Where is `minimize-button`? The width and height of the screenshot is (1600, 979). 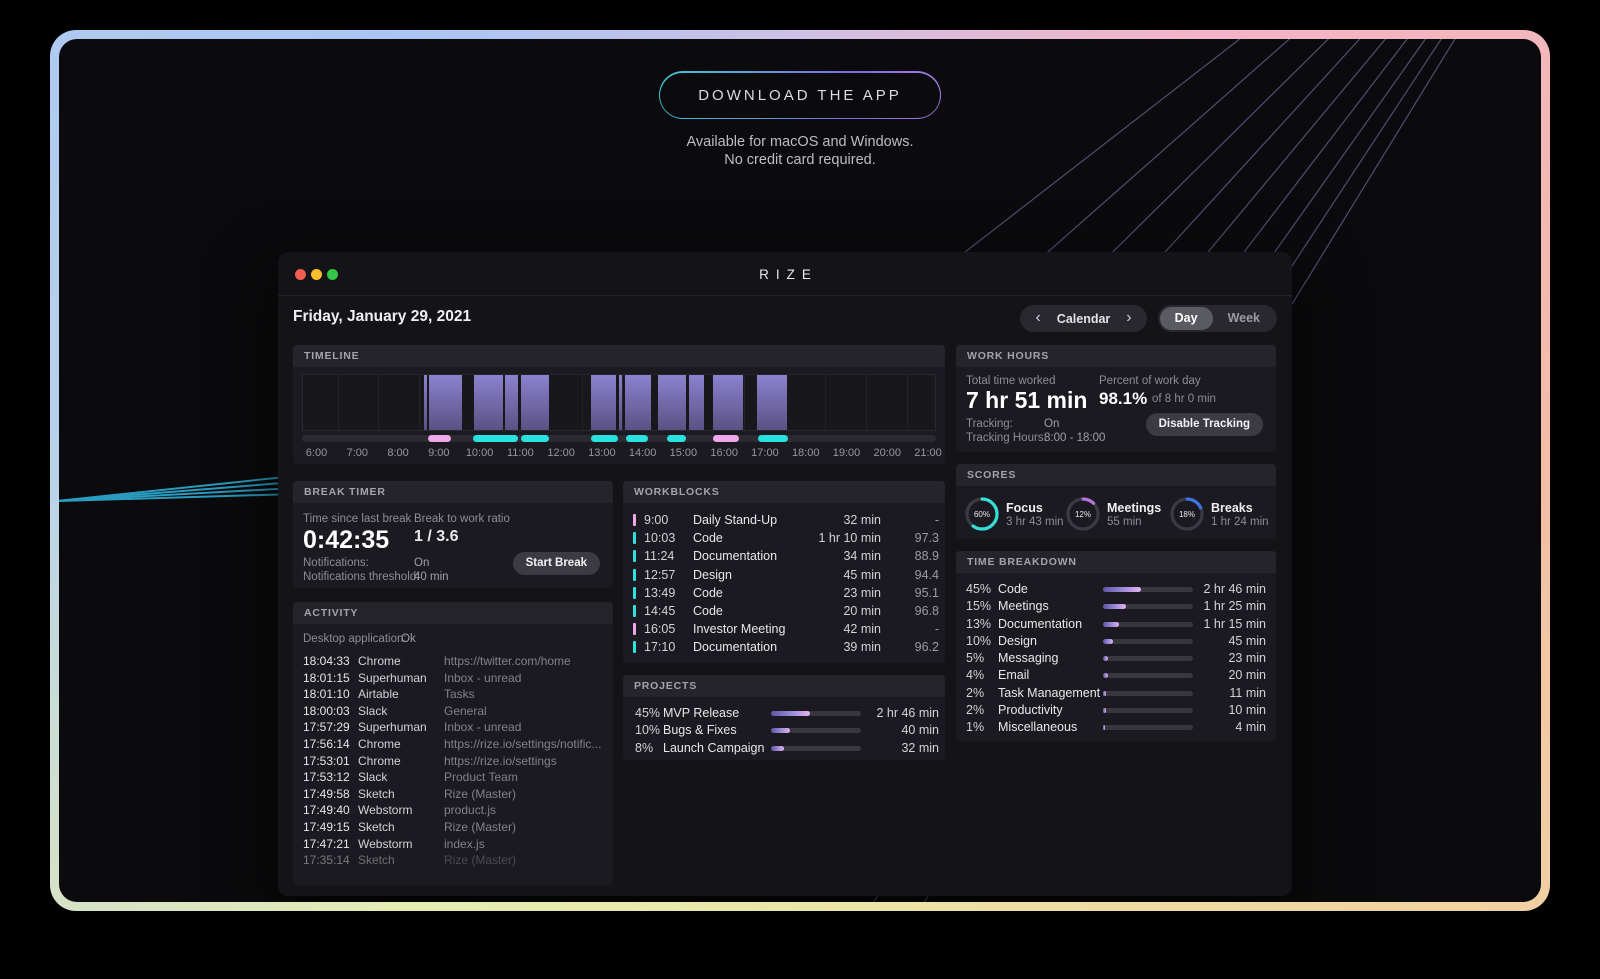
minimize-button is located at coordinates (316, 274).